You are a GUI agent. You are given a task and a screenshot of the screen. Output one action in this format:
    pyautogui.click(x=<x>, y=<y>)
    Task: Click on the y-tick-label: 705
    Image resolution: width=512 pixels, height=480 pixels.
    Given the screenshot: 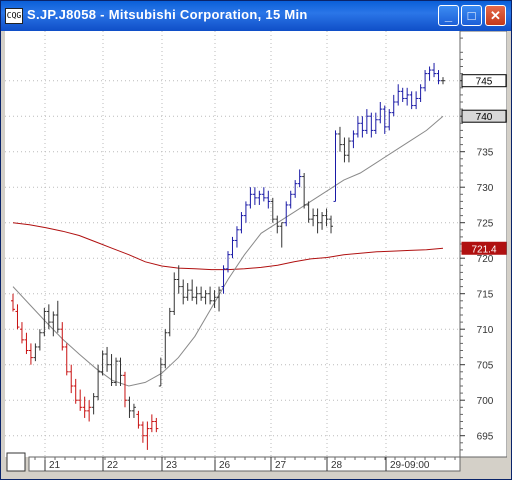 What is the action you would take?
    pyautogui.click(x=485, y=366)
    